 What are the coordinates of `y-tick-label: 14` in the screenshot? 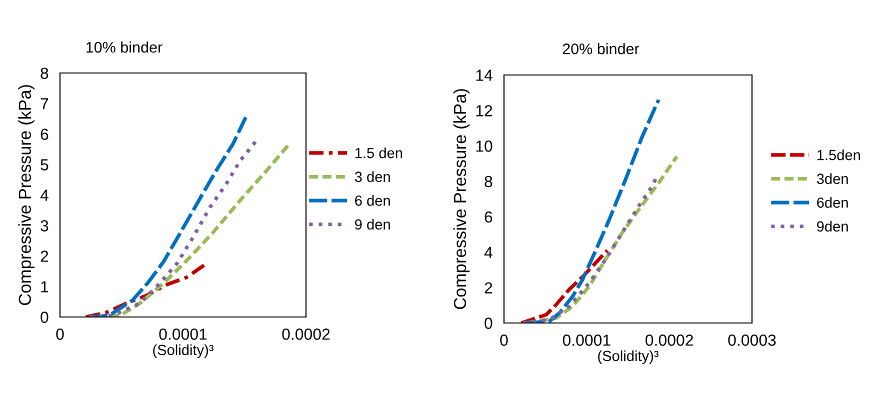 It's located at (484, 75).